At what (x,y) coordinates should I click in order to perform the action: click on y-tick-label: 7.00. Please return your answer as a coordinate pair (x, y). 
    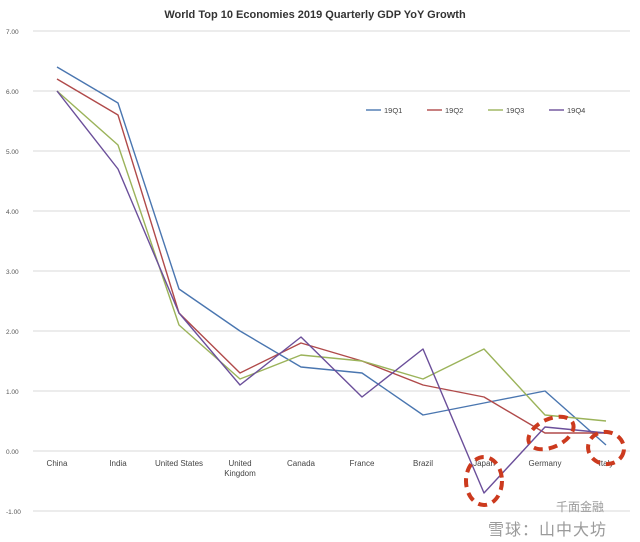
    Looking at the image, I should click on (12, 32).